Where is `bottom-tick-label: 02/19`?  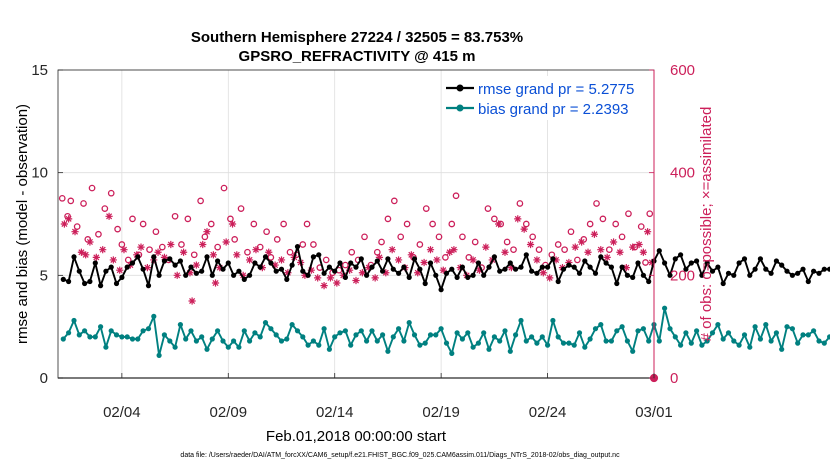
bottom-tick-label: 02/19 is located at coordinates (441, 412).